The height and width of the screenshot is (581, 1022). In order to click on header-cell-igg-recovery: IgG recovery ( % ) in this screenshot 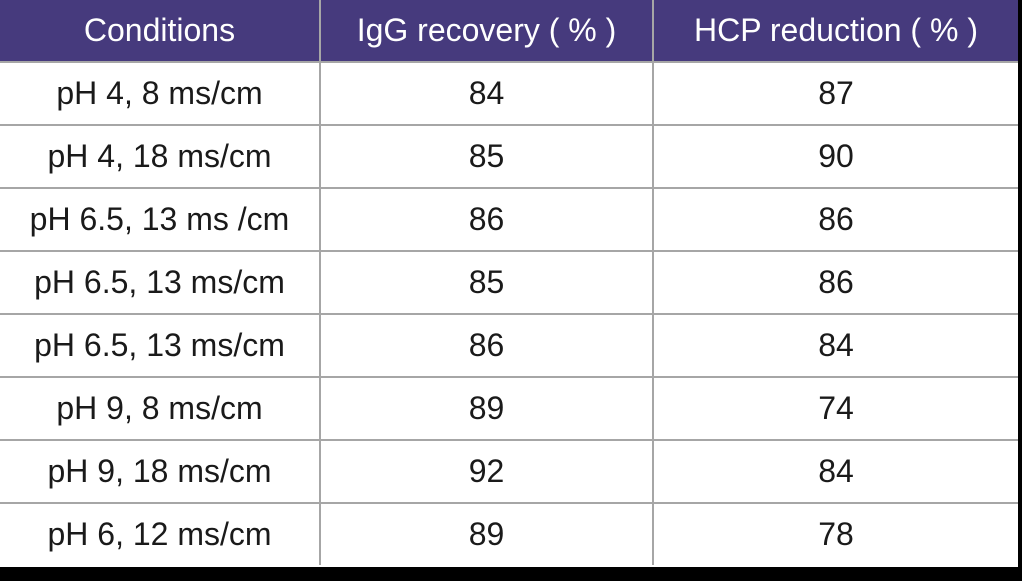, I will do `click(486, 31)`.